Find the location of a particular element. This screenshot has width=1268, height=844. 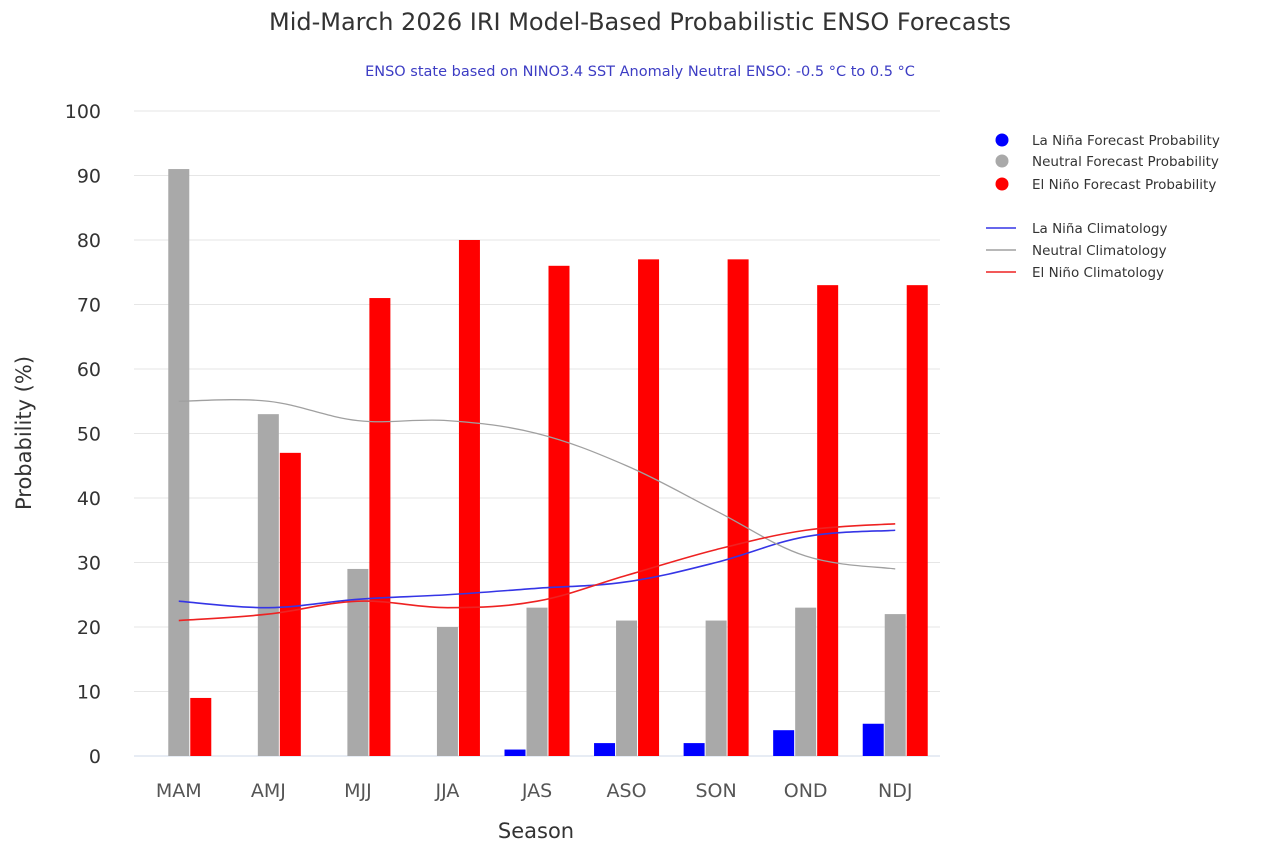

legend-neutral-forecast: Neutral Forecast Probability is located at coordinates (1125, 162).